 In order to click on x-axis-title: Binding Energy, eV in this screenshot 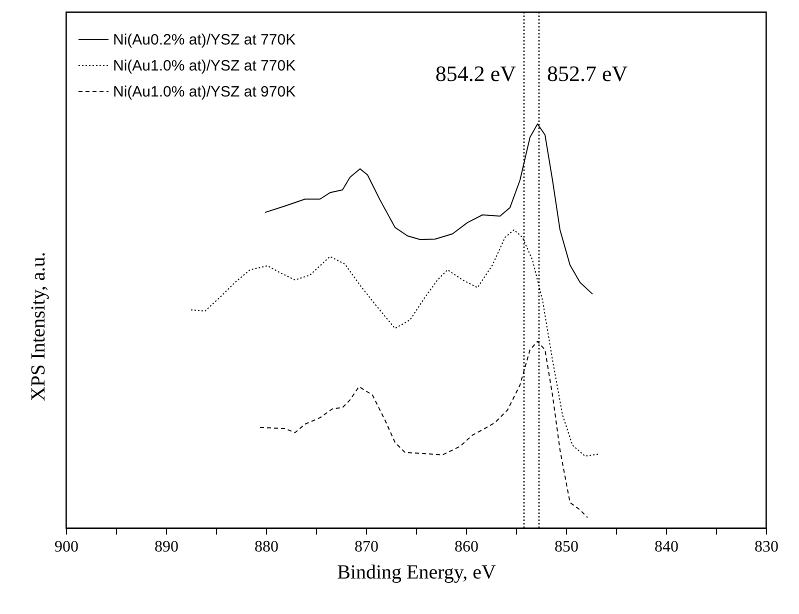, I will do `click(416, 573)`.